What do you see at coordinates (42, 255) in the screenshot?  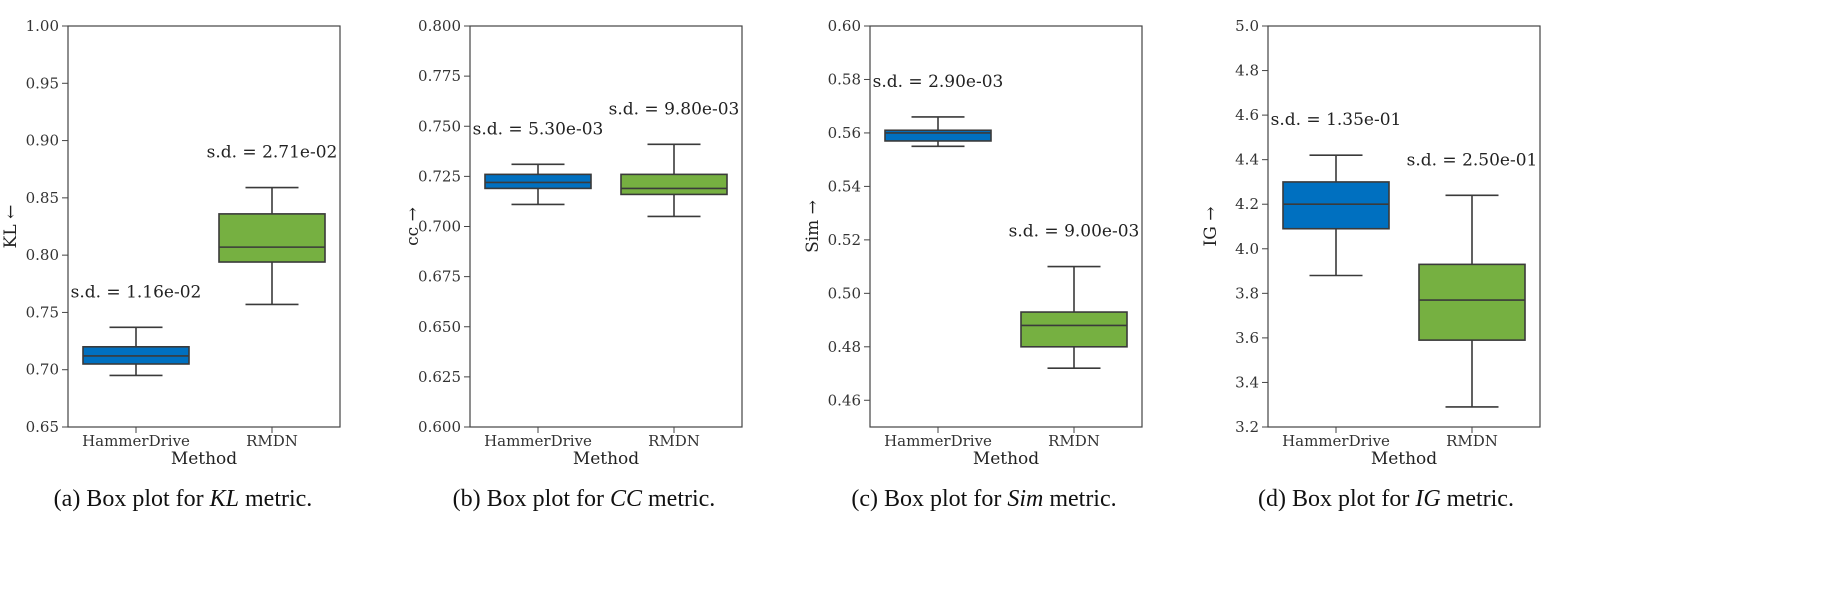 I see `y-tick-label: 0.80` at bounding box center [42, 255].